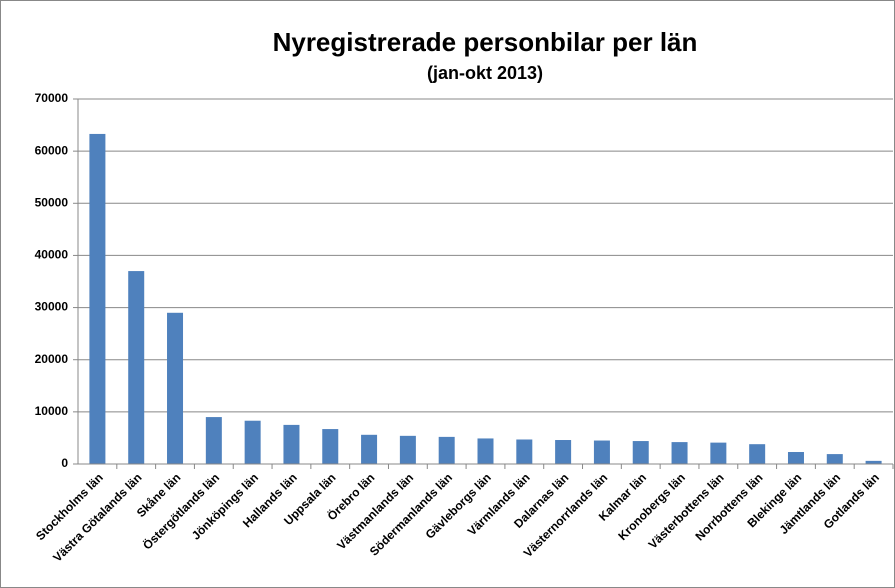  I want to click on y-tick-label: 0, so click(64, 463).